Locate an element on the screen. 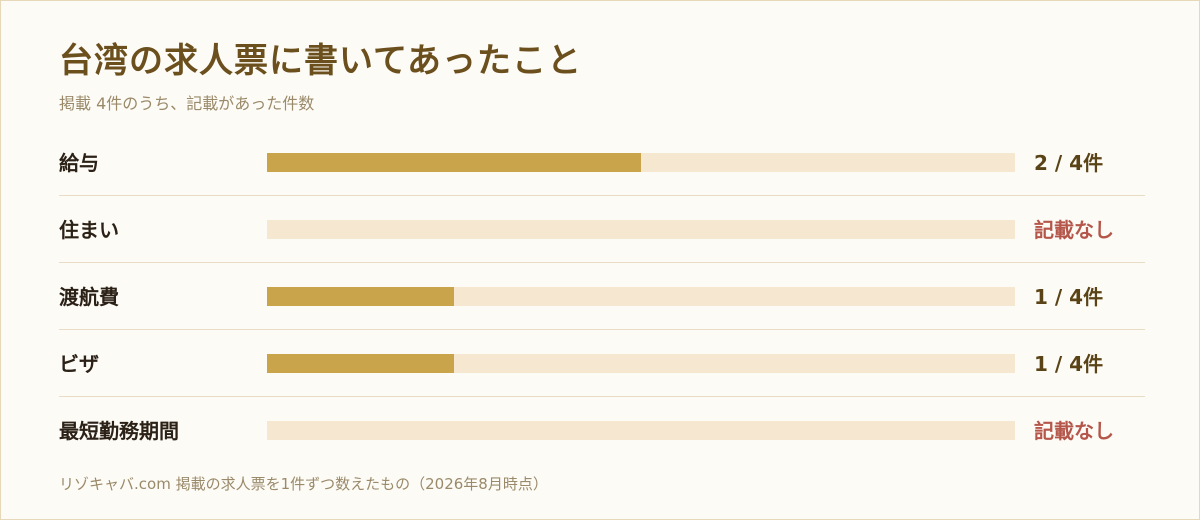 The width and height of the screenshot is (1200, 520). bar-row: ビザ 1 / 4件 is located at coordinates (602, 362).